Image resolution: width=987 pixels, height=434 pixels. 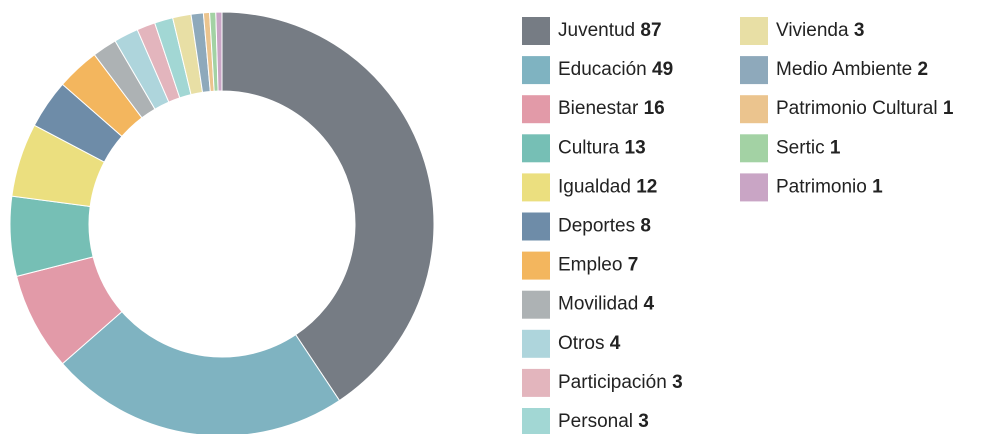 I want to click on legend-name: Educación, so click(x=602, y=69).